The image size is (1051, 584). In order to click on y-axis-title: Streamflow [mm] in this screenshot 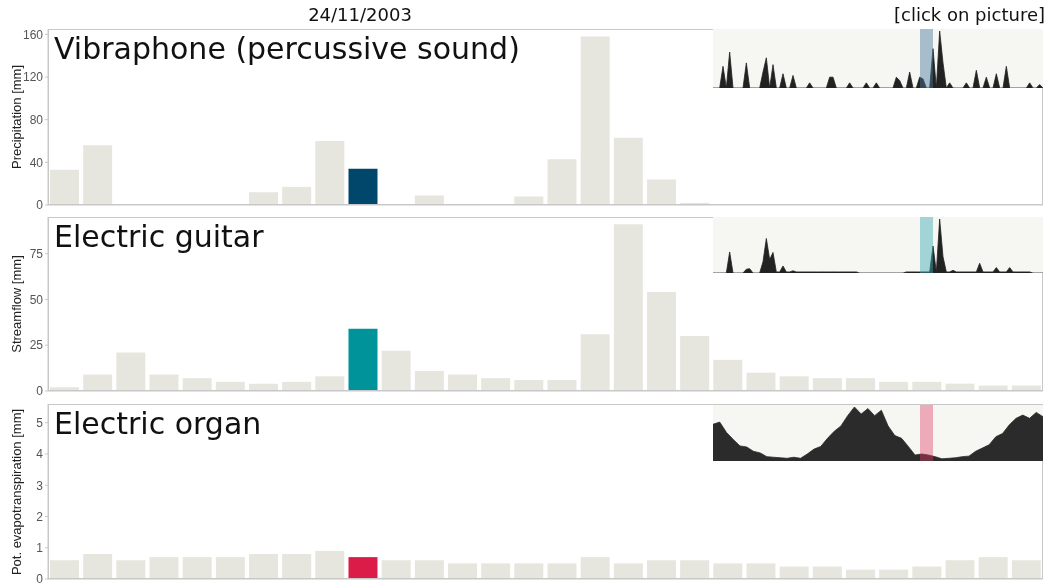, I will do `click(16, 304)`.